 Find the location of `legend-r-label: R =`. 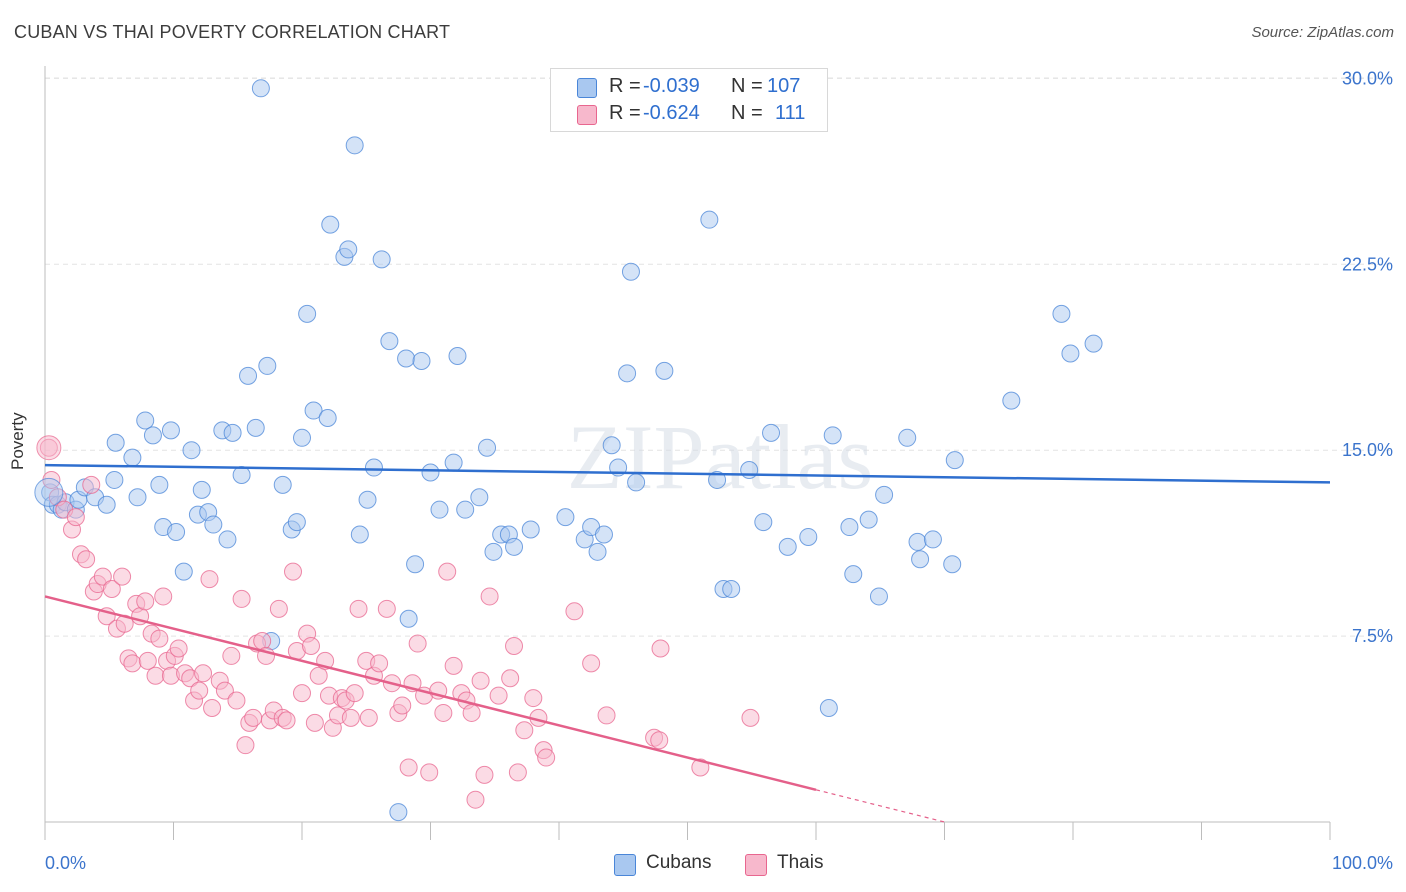

legend-r-label: R = is located at coordinates (625, 113).